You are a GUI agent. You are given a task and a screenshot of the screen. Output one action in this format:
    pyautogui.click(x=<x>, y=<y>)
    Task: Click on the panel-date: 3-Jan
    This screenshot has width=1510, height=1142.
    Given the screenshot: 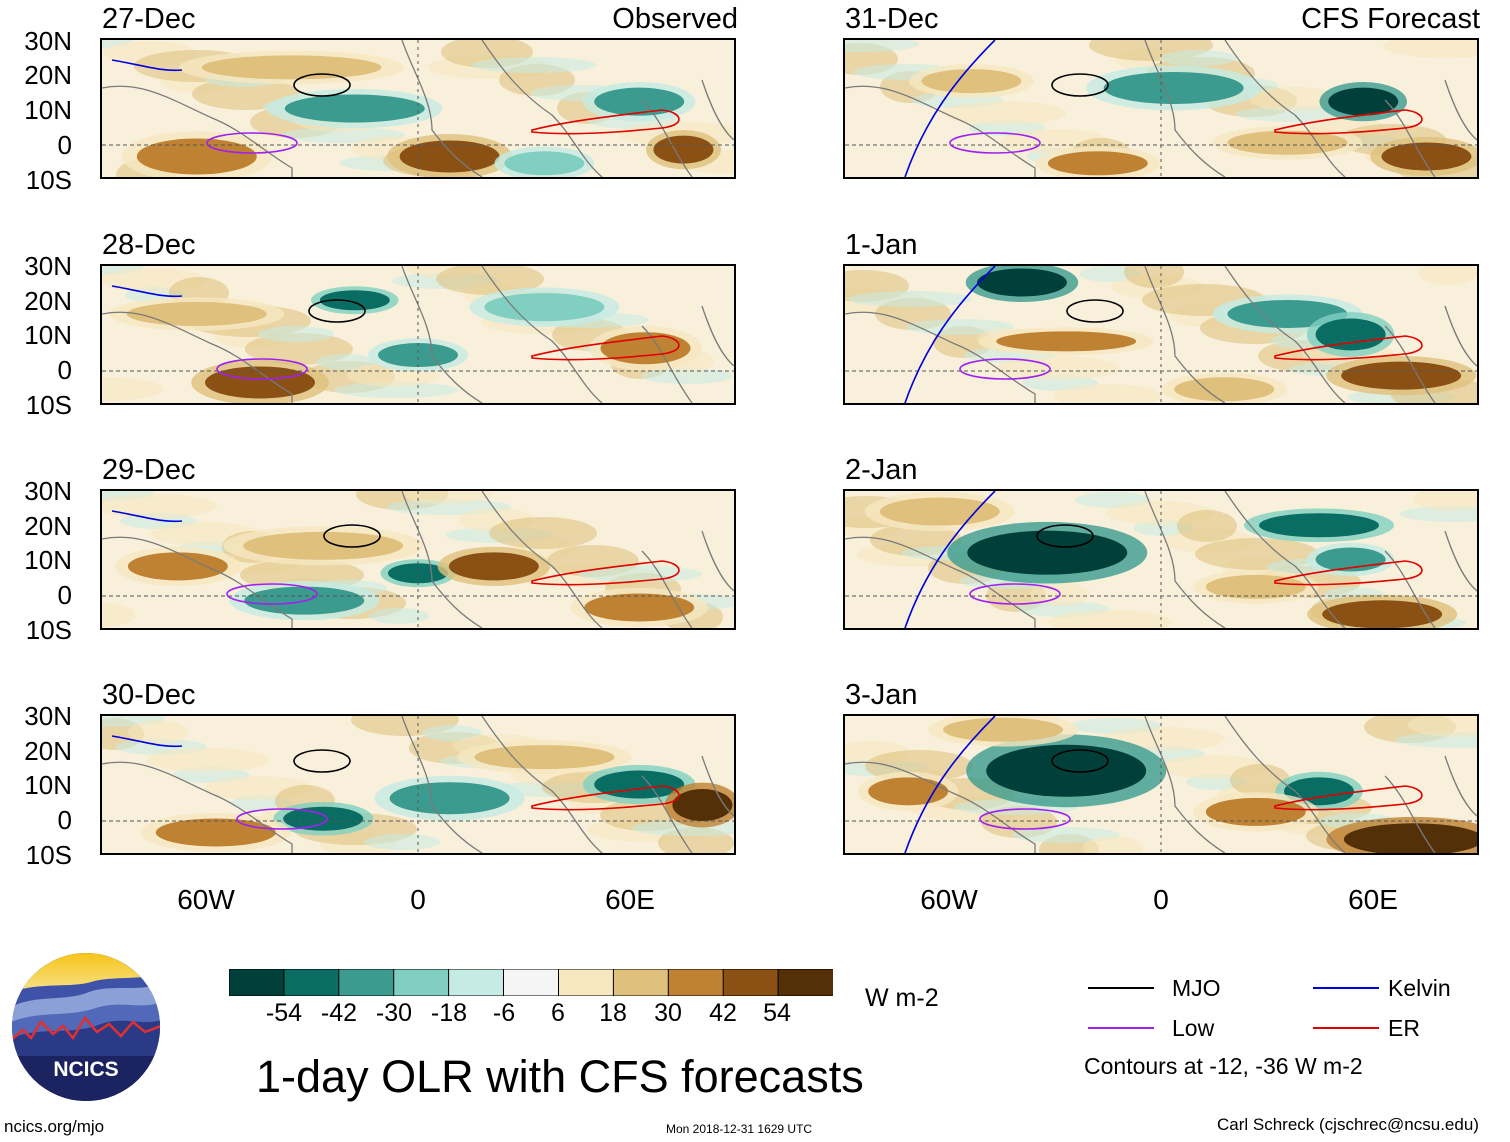 What is the action you would take?
    pyautogui.click(x=881, y=695)
    